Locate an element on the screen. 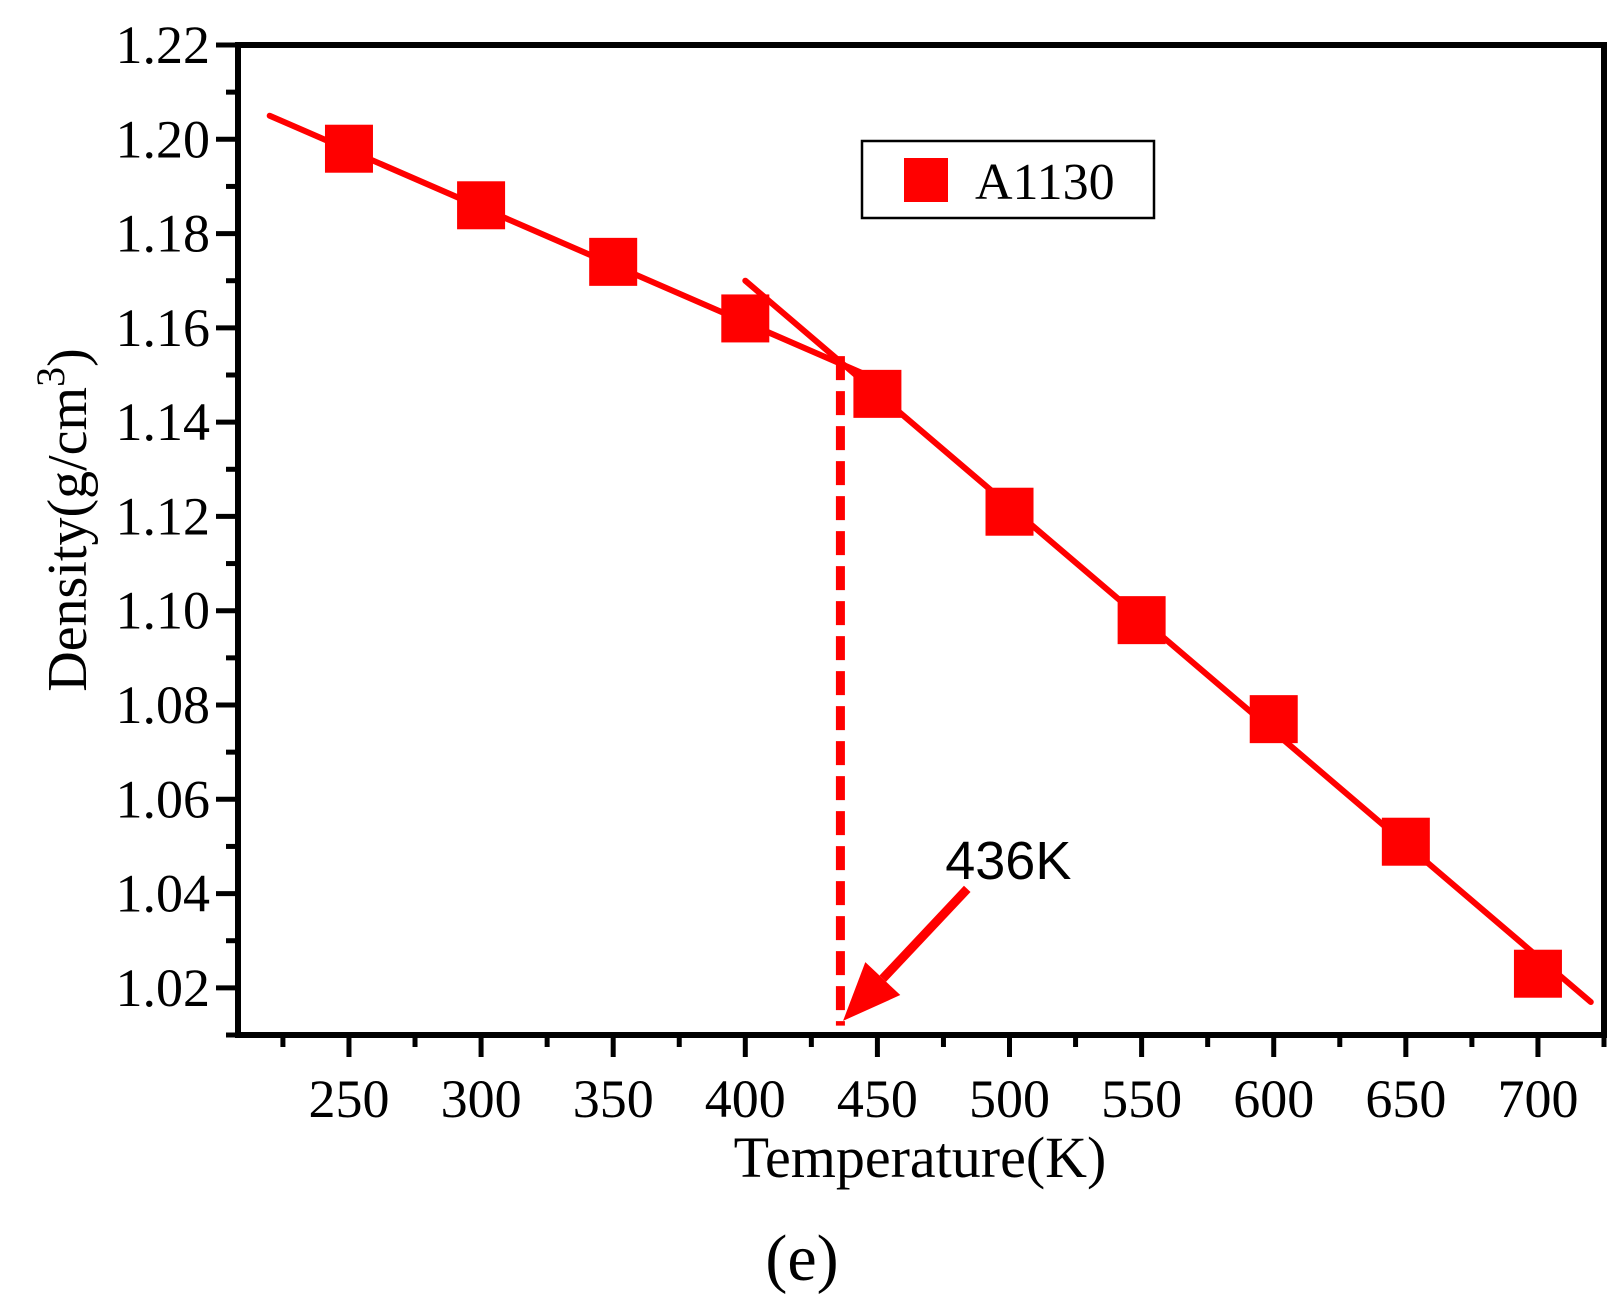 The height and width of the screenshot is (1305, 1621). y-tick-label: 1.22 is located at coordinates (163, 45).